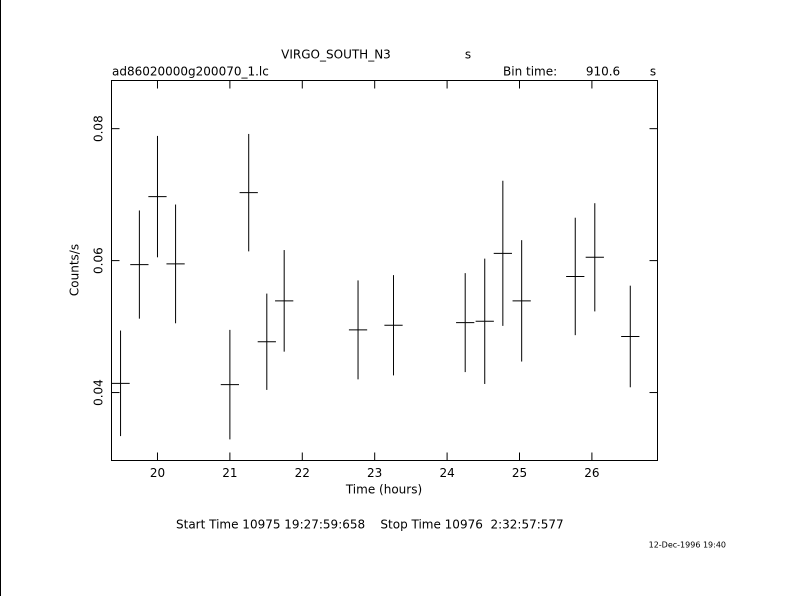 This screenshot has width=790, height=596. Describe the element at coordinates (603, 72) in the screenshot. I see `bin-time: 910.6` at that location.